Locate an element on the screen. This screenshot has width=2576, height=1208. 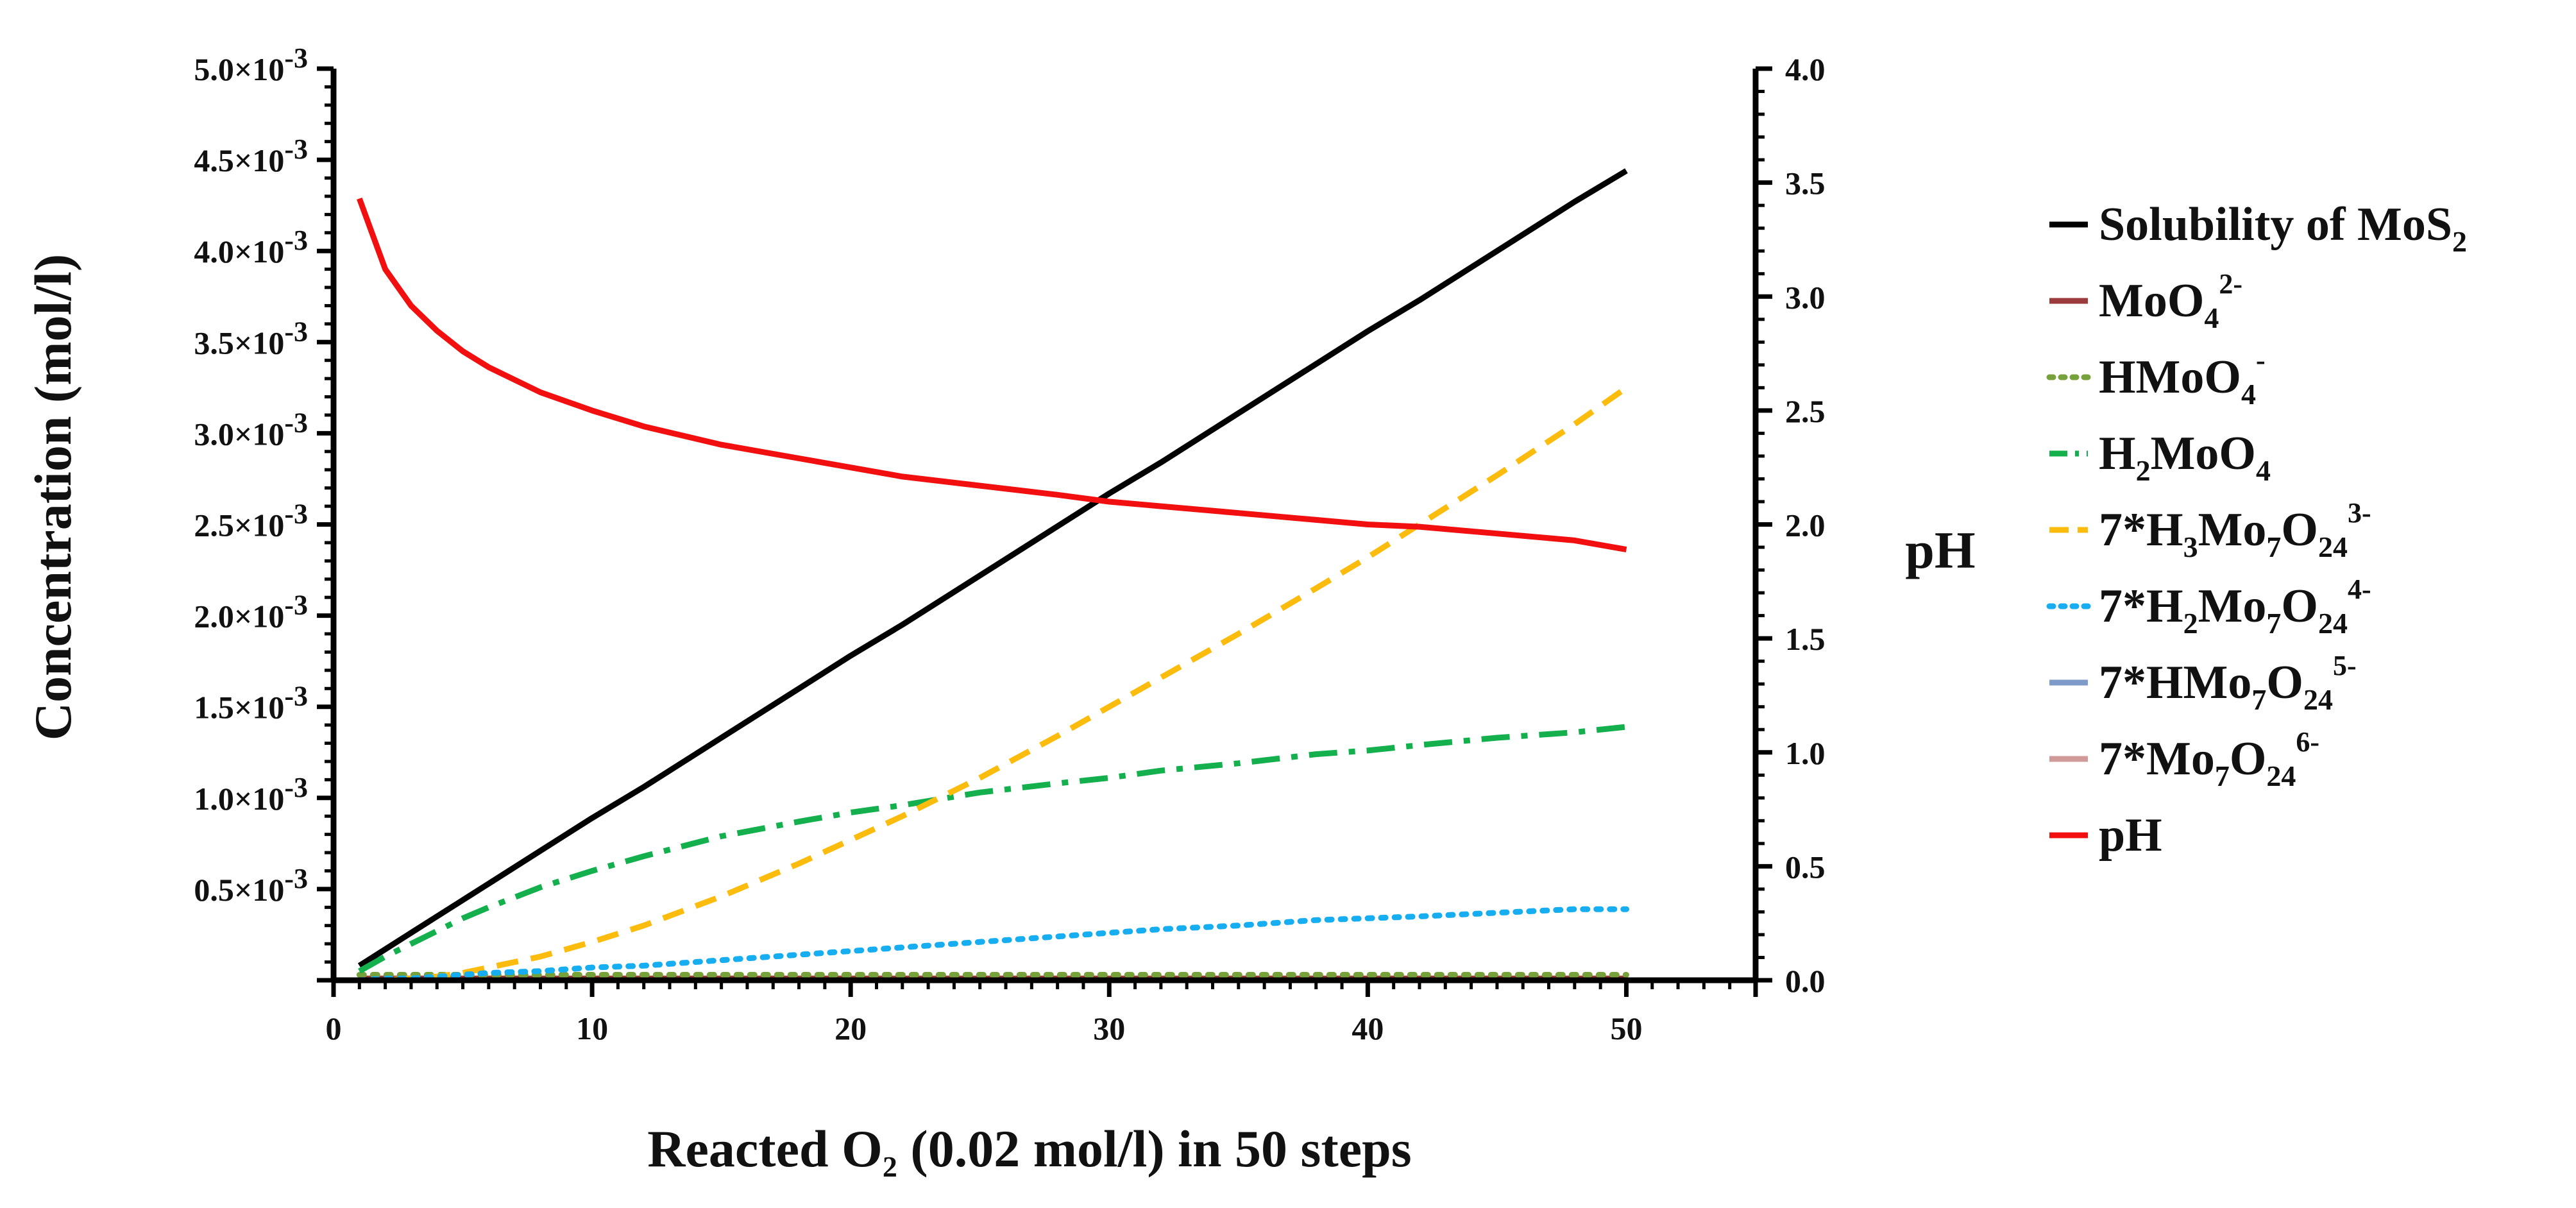
y-left-tick-mantissa: 2.0×10 is located at coordinates (239, 617).